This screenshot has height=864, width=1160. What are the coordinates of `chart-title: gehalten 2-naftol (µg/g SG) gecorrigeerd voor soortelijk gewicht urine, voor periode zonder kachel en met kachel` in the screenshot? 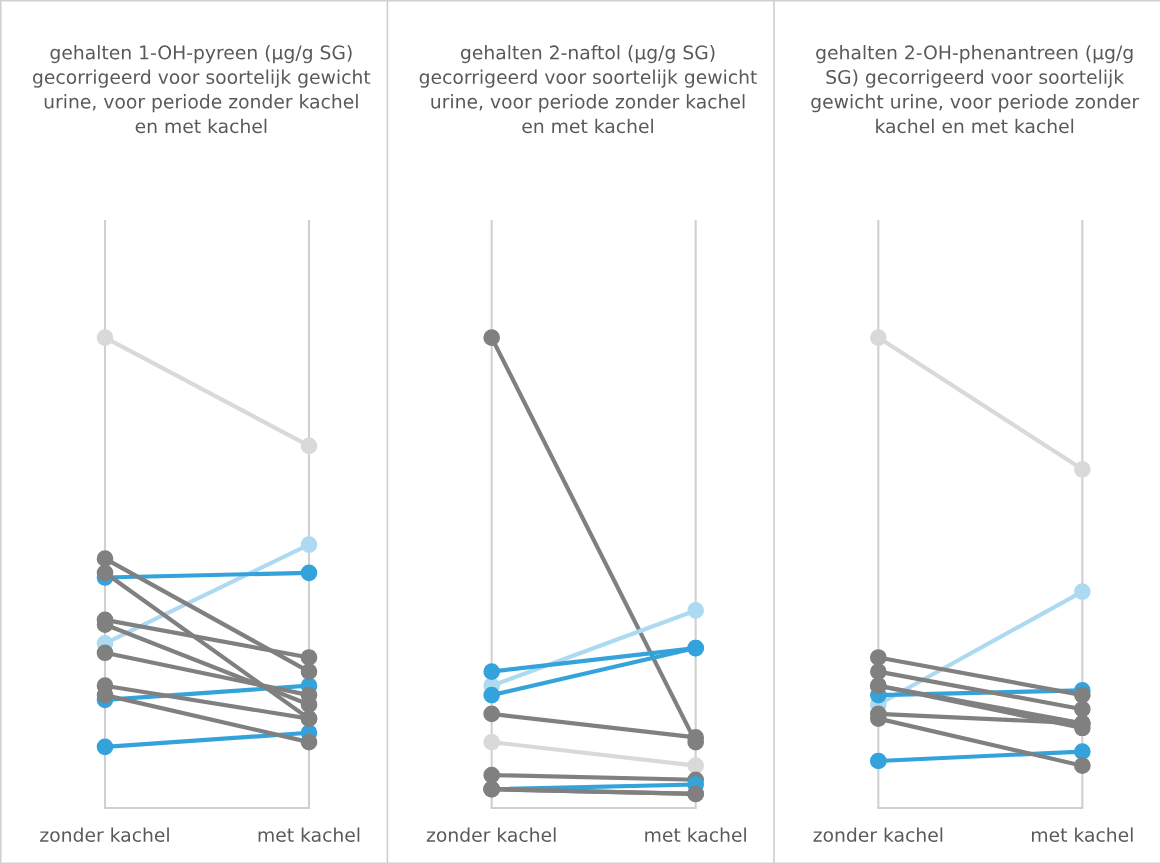 It's located at (588, 89).